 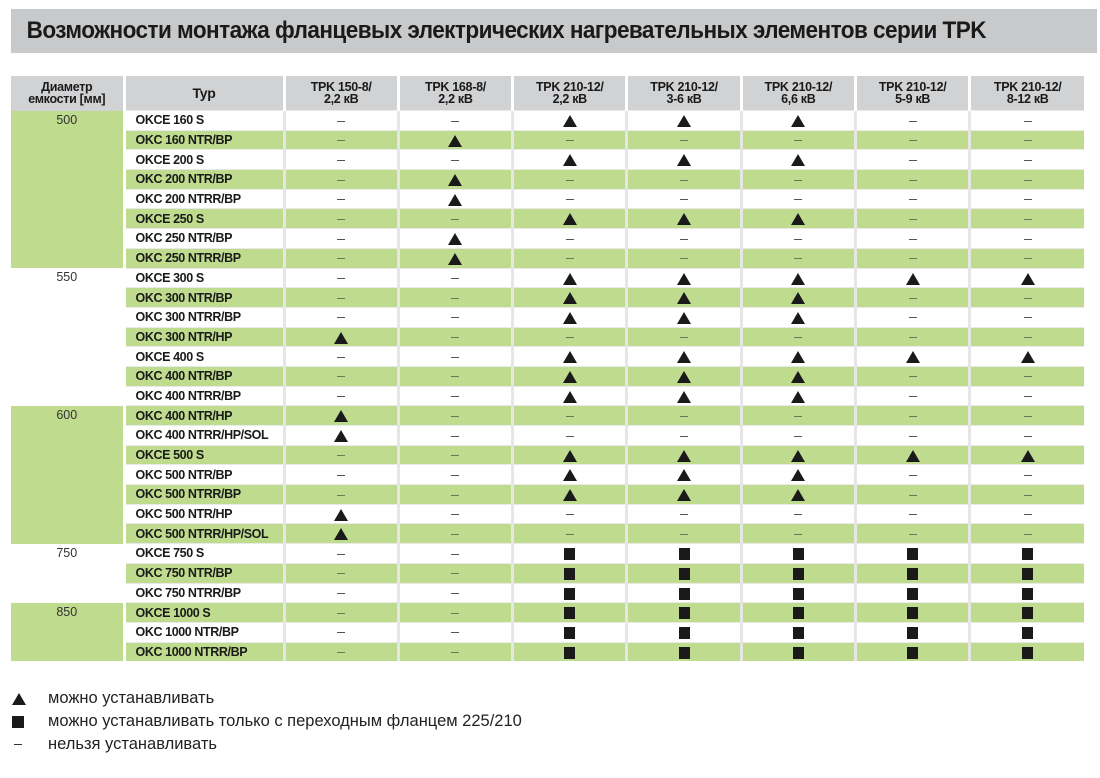 I want to click on type-cell: OKCE 750 S, so click(x=205, y=553).